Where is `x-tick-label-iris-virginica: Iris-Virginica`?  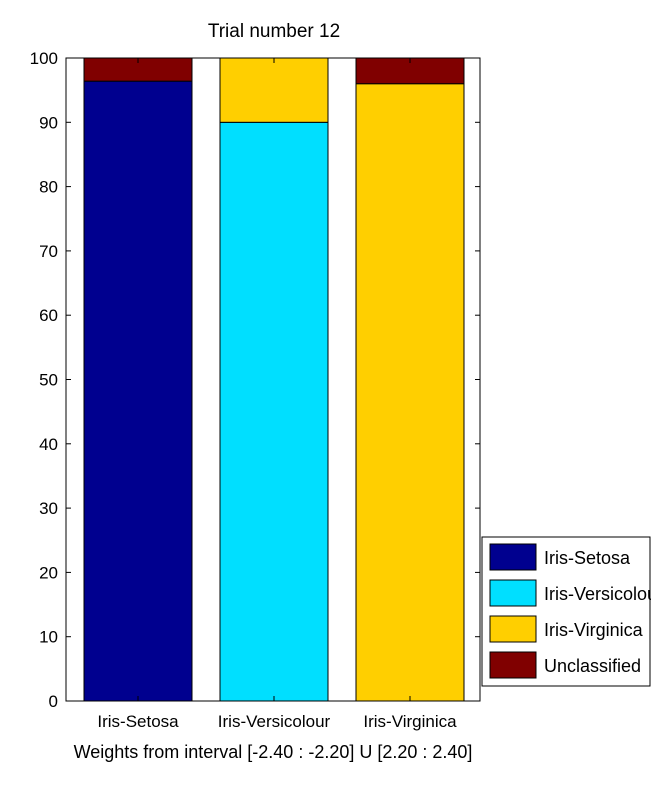 x-tick-label-iris-virginica: Iris-Virginica is located at coordinates (410, 721).